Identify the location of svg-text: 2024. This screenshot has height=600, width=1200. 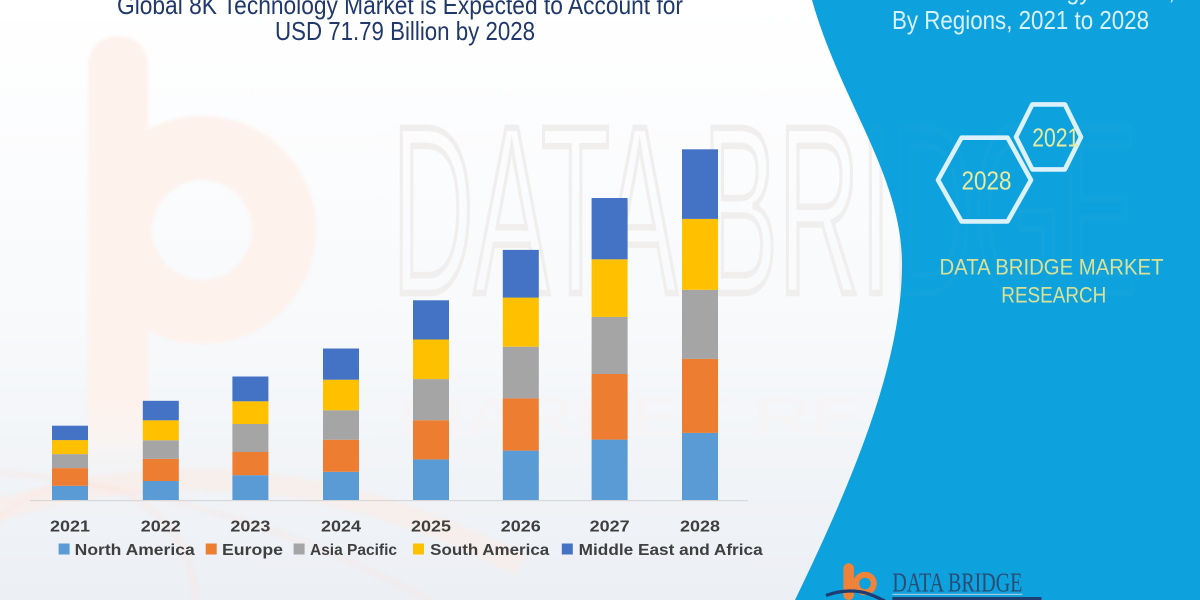
(341, 527).